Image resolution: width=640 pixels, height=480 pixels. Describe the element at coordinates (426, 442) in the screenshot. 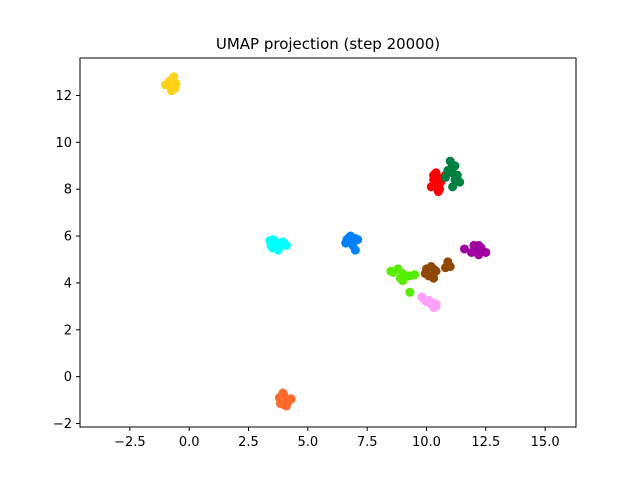

I see `x-tick-label: 10.0` at that location.